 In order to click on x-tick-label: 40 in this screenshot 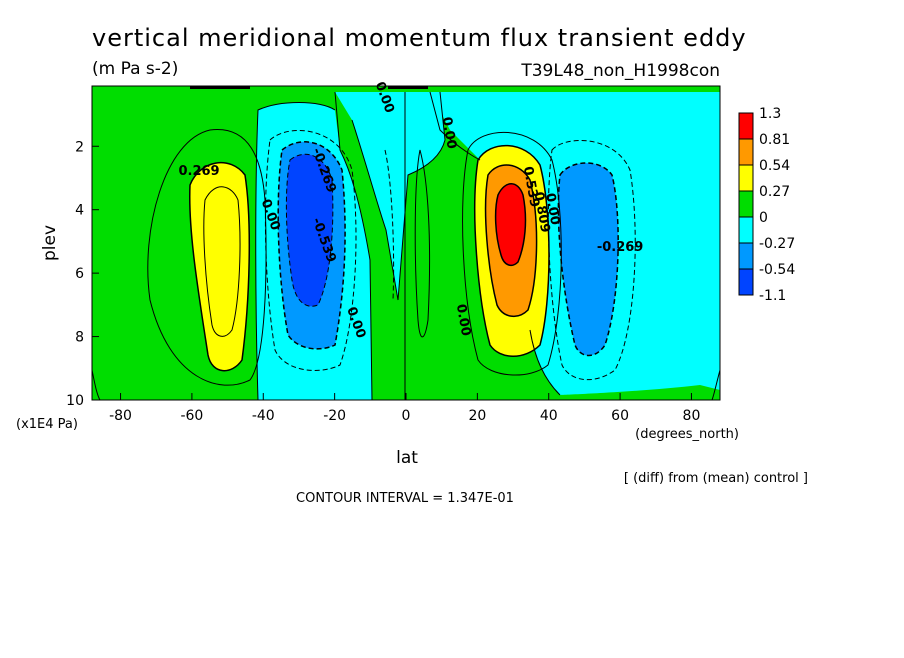, I will do `click(549, 416)`.